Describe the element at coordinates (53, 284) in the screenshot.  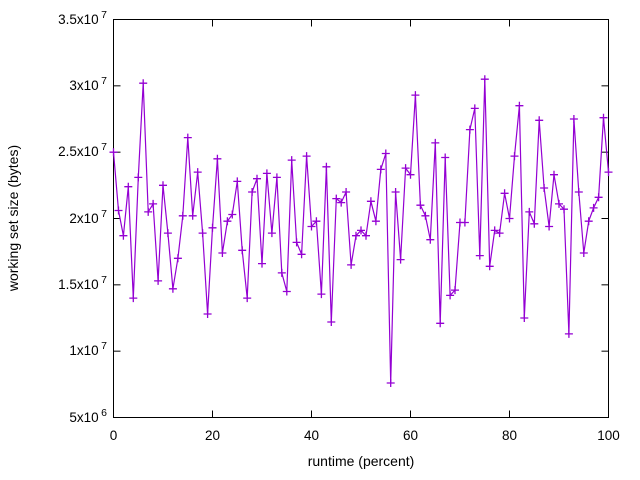
I see `y-tick-label: 1.5x10 7` at that location.